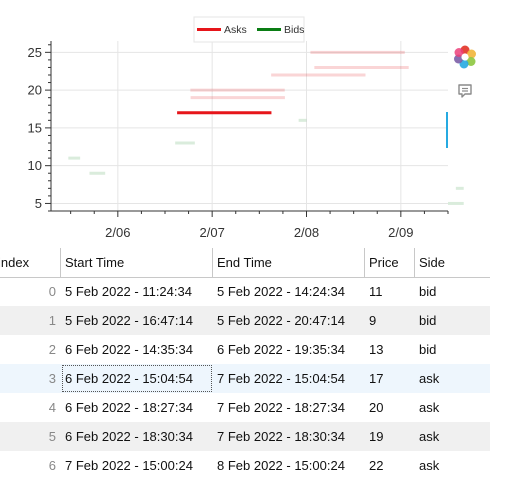 Image resolution: width=531 pixels, height=499 pixels. Describe the element at coordinates (306, 232) in the screenshot. I see `x-tick-label: 2/08` at that location.